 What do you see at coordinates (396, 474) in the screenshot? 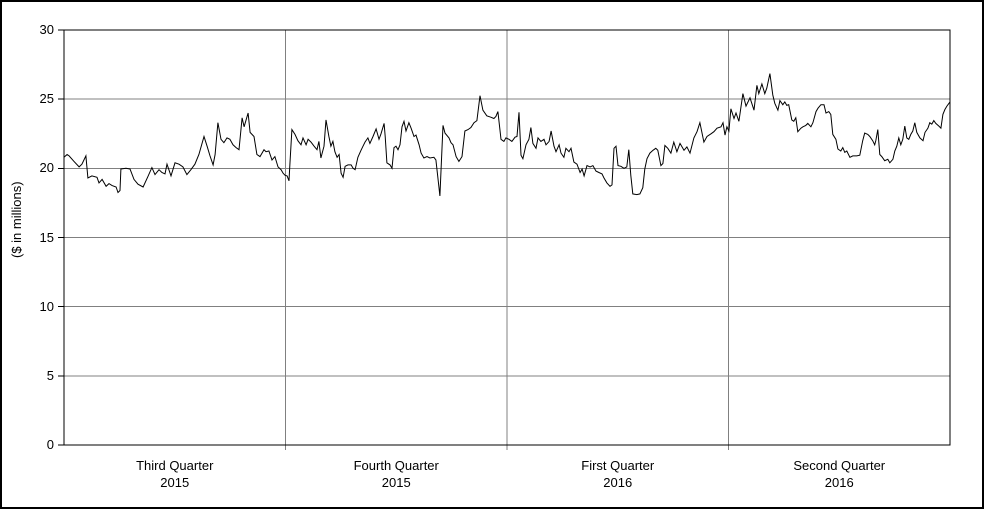
I see `x-category-label: Fourth Quarter 2015` at bounding box center [396, 474].